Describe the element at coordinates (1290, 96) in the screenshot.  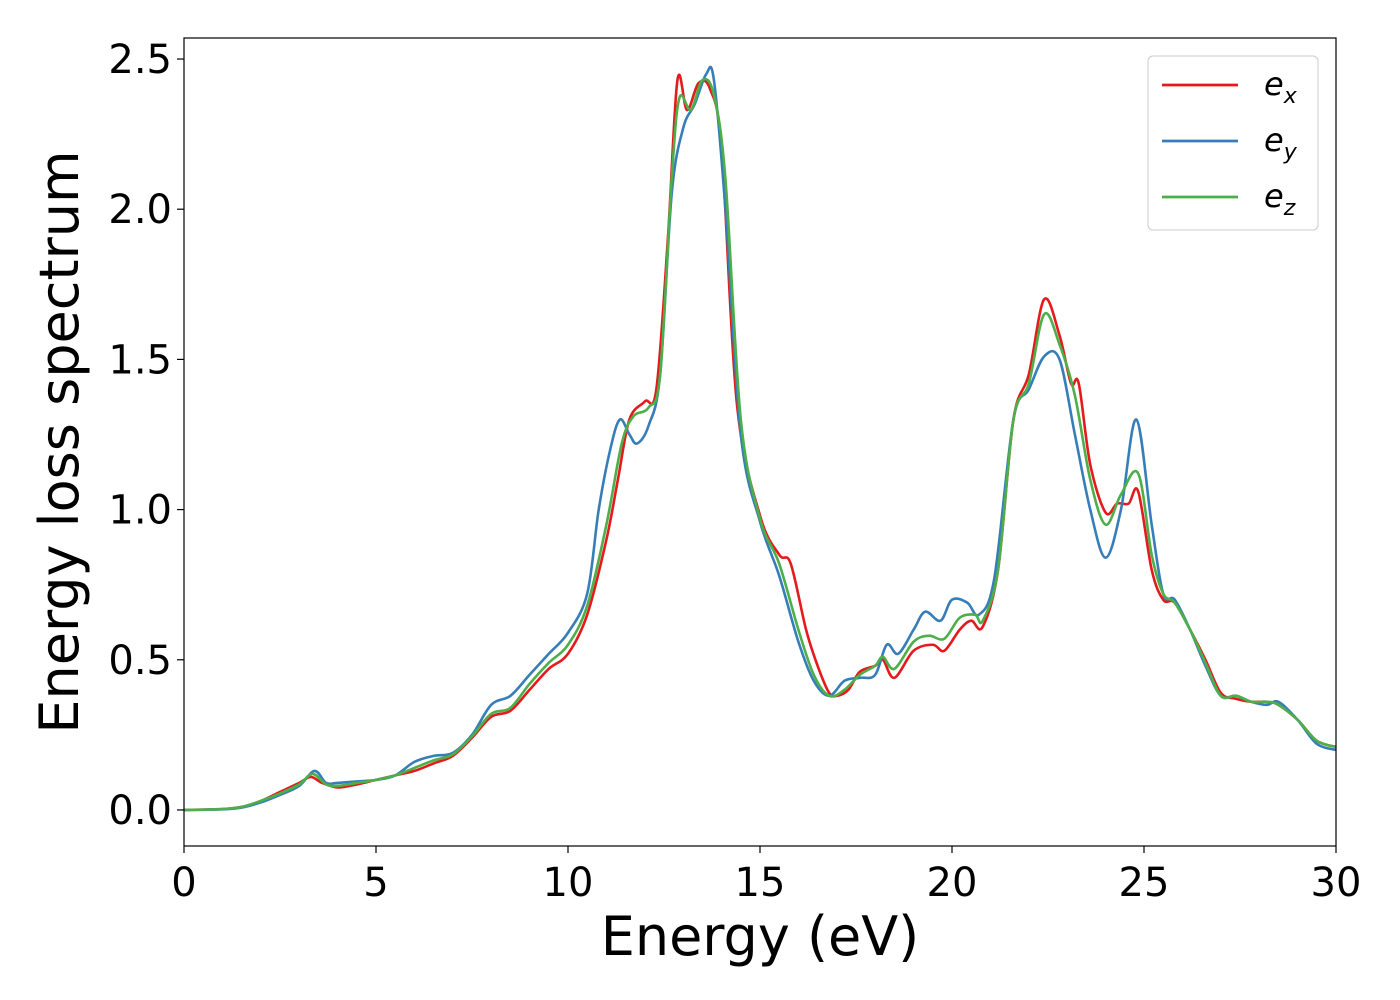
I see `legend-label-subscript: x` at that location.